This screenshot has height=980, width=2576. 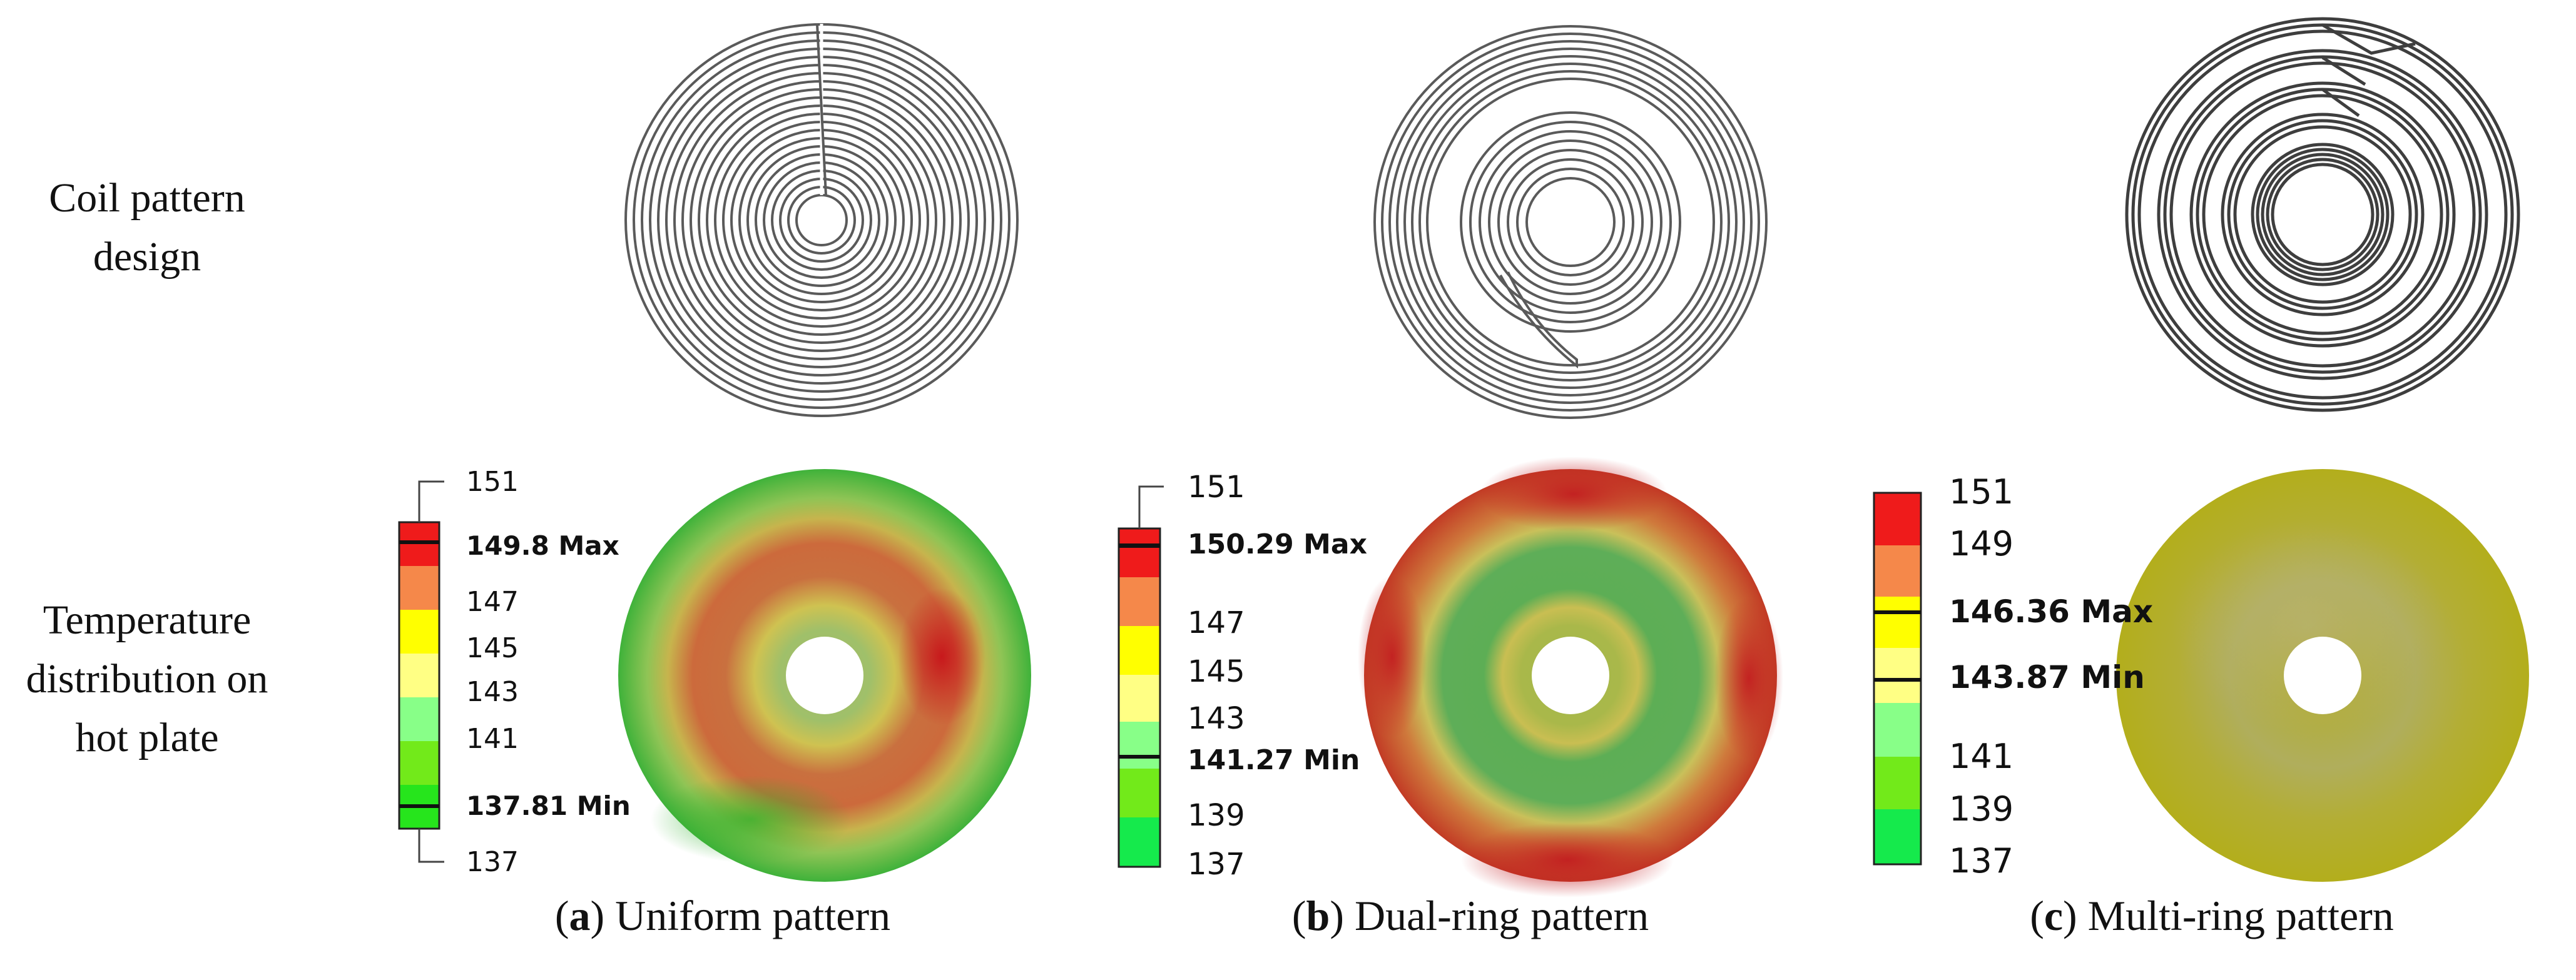 I want to click on hot-plate-b, so click(x=1570, y=677).